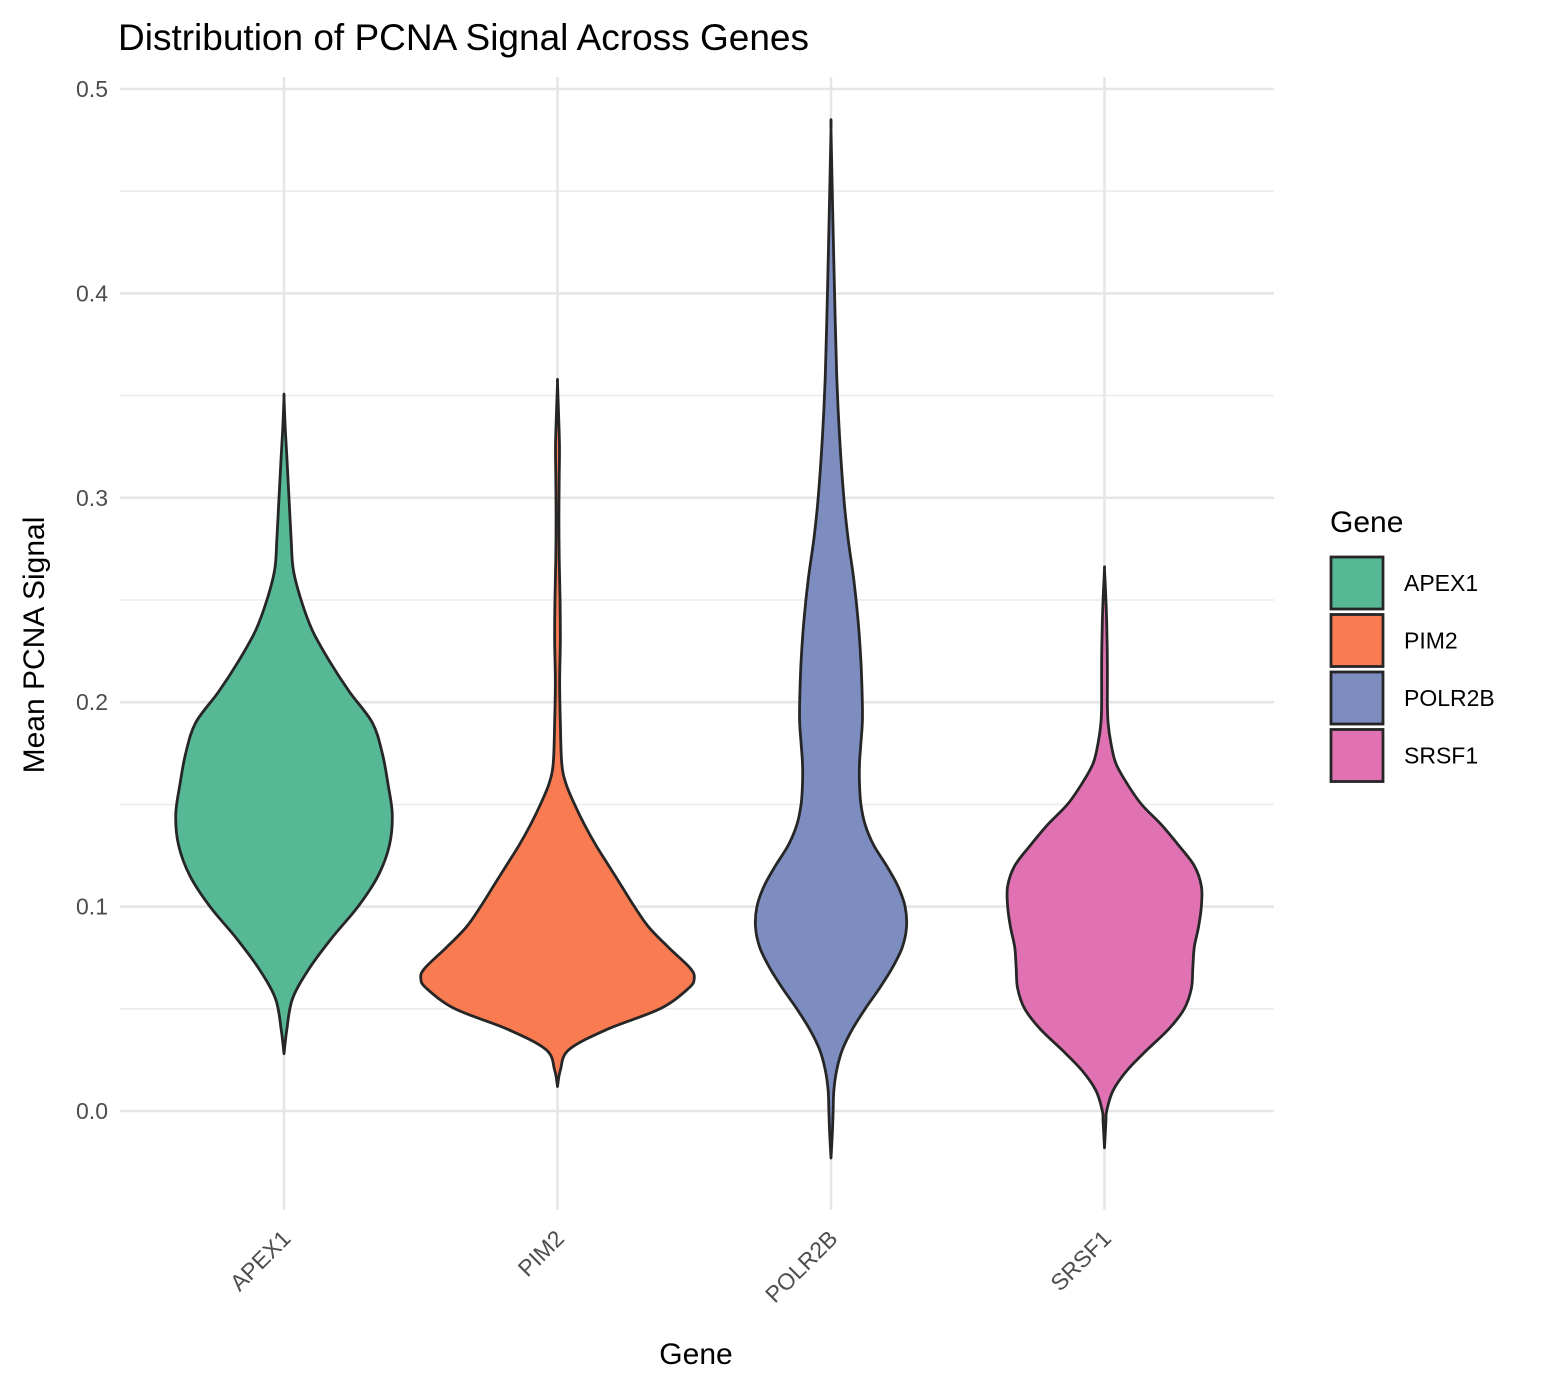 The image size is (1557, 1390). What do you see at coordinates (92, 89) in the screenshot?
I see `y-tick-label: 0.5` at bounding box center [92, 89].